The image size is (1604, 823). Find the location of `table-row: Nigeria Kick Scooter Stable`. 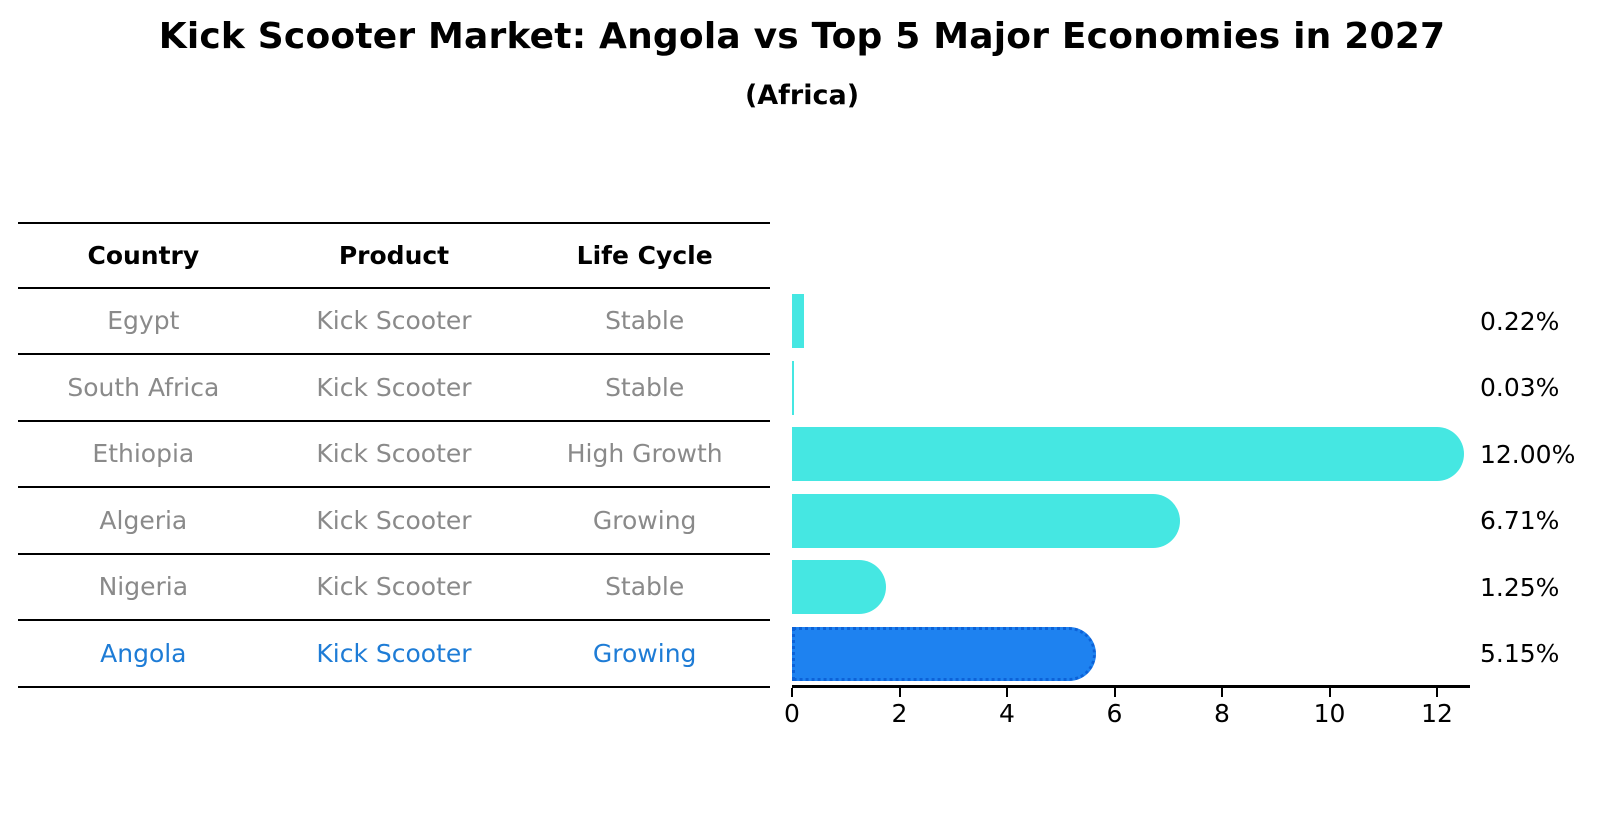

table-row: Nigeria Kick Scooter Stable is located at coordinates (394, 588).